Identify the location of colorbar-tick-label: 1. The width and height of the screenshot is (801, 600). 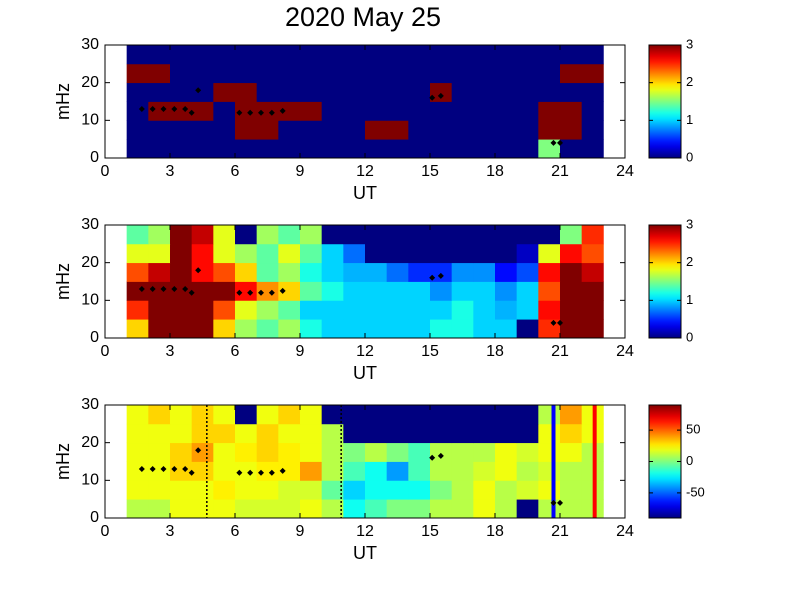
(689, 119).